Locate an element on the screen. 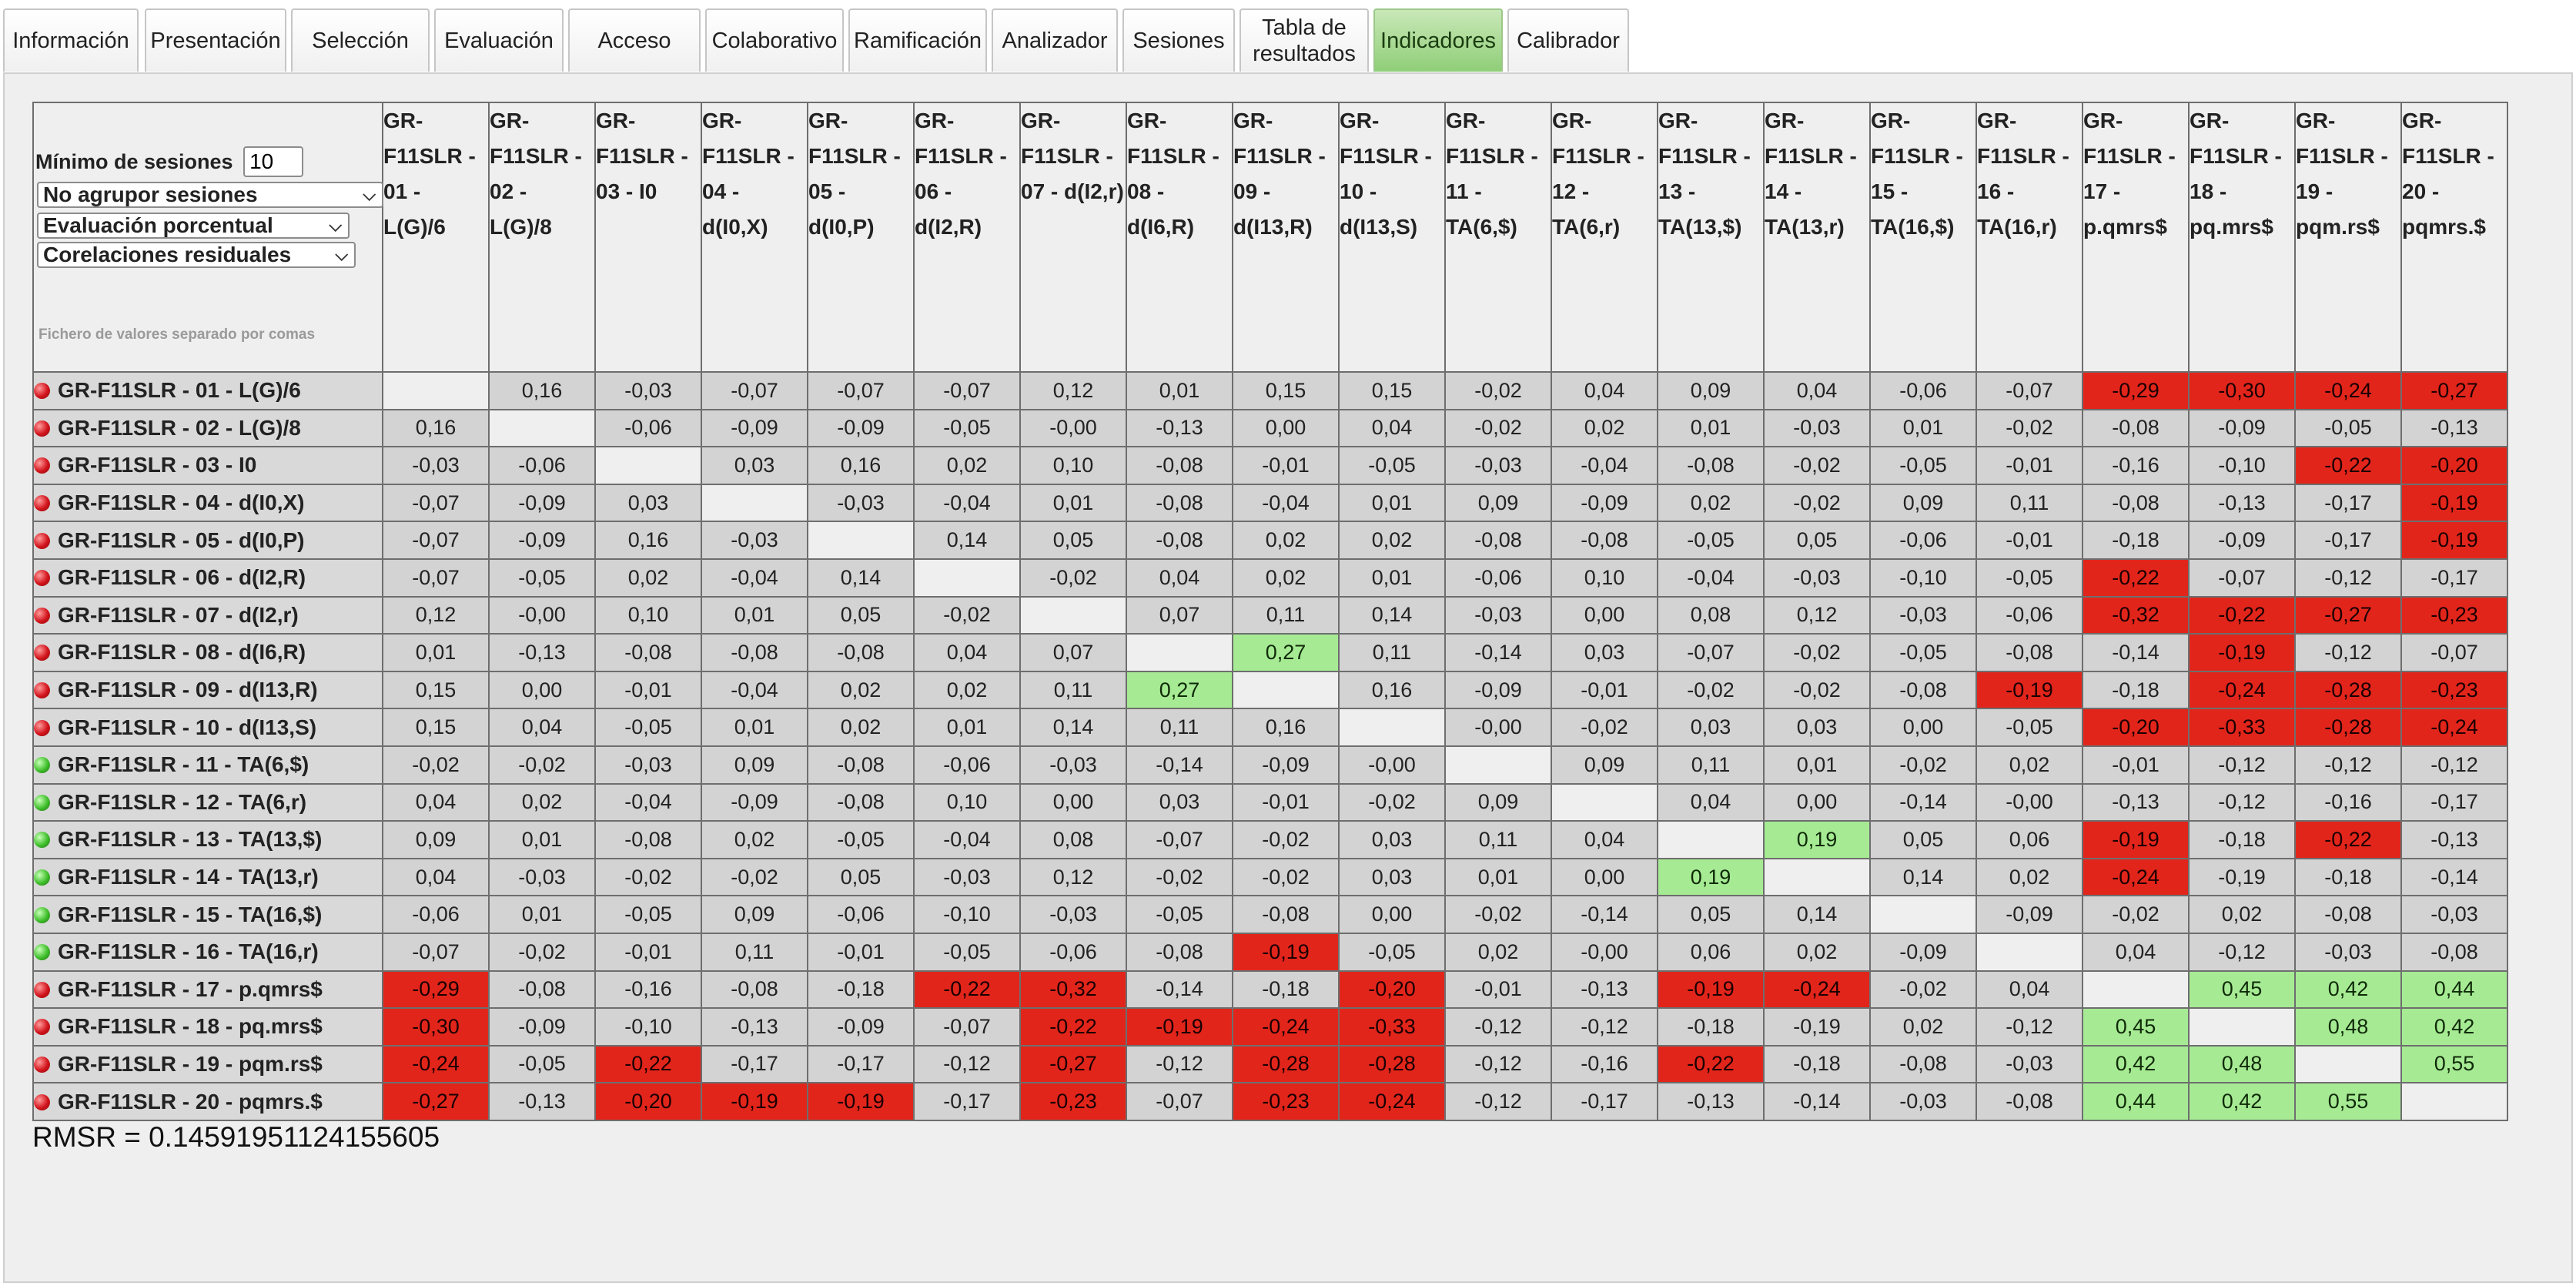 This screenshot has height=1286, width=2576. tab-6: Ramificación is located at coordinates (918, 40).